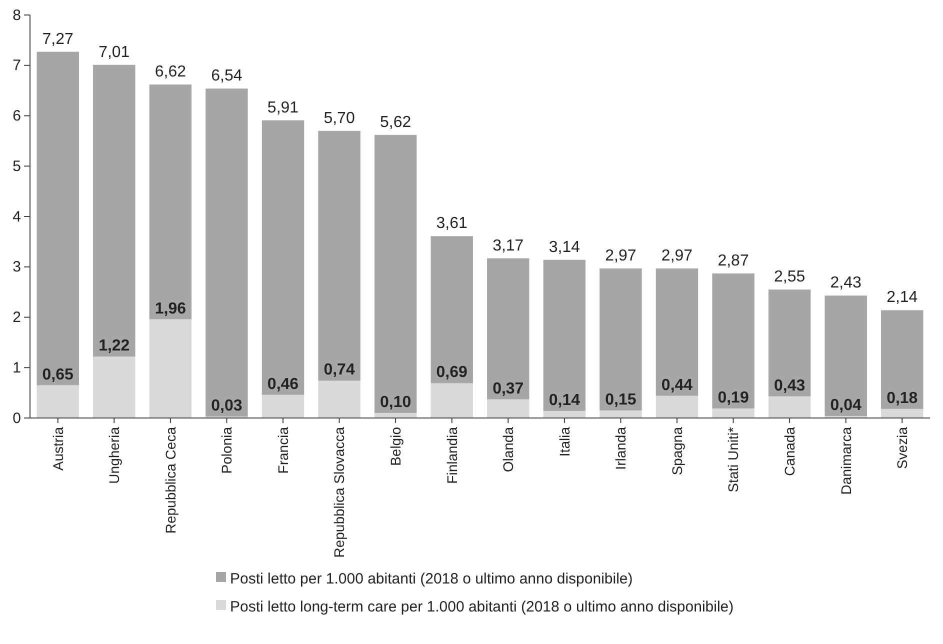 The height and width of the screenshot is (644, 943). Describe the element at coordinates (16, 116) in the screenshot. I see `y-tick-label: 6` at that location.